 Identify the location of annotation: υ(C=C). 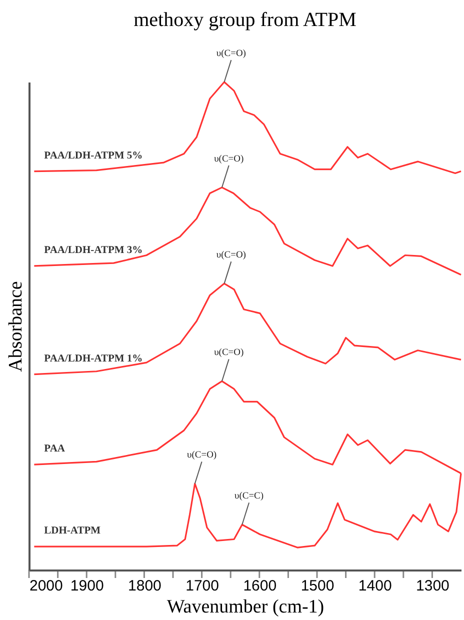
(249, 497).